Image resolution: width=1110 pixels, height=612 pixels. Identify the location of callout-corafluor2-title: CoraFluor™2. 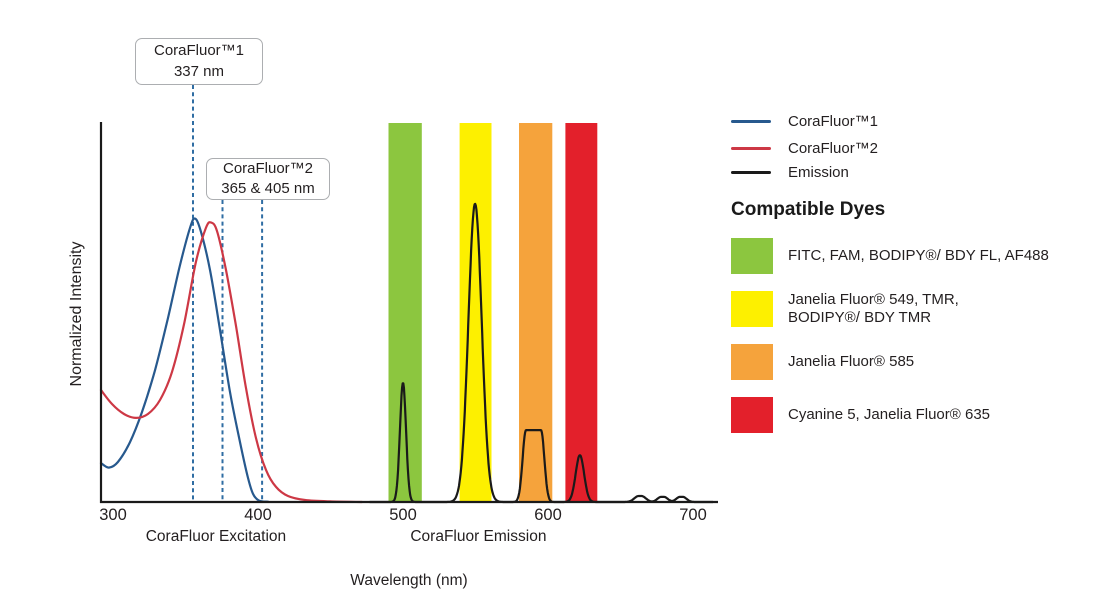
(268, 168).